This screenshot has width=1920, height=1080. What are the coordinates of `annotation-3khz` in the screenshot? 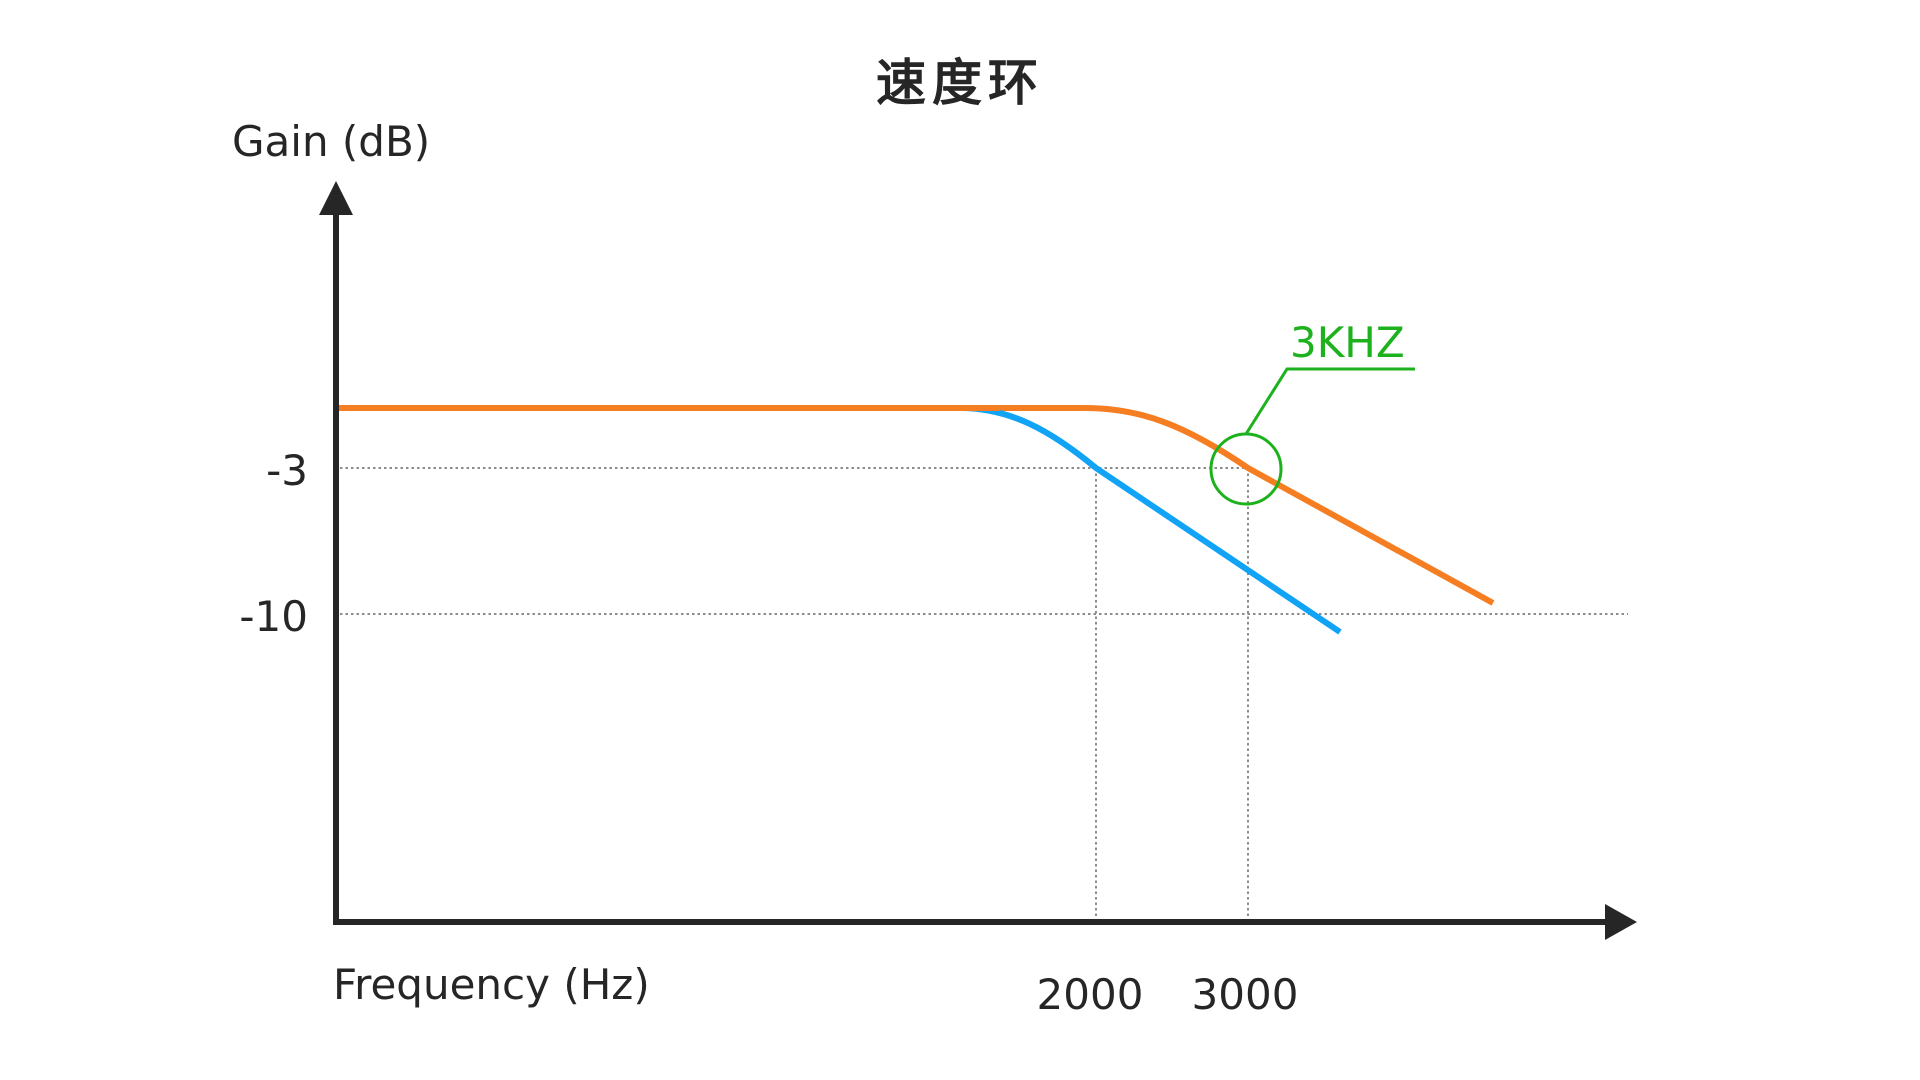 It's located at (1312, 436).